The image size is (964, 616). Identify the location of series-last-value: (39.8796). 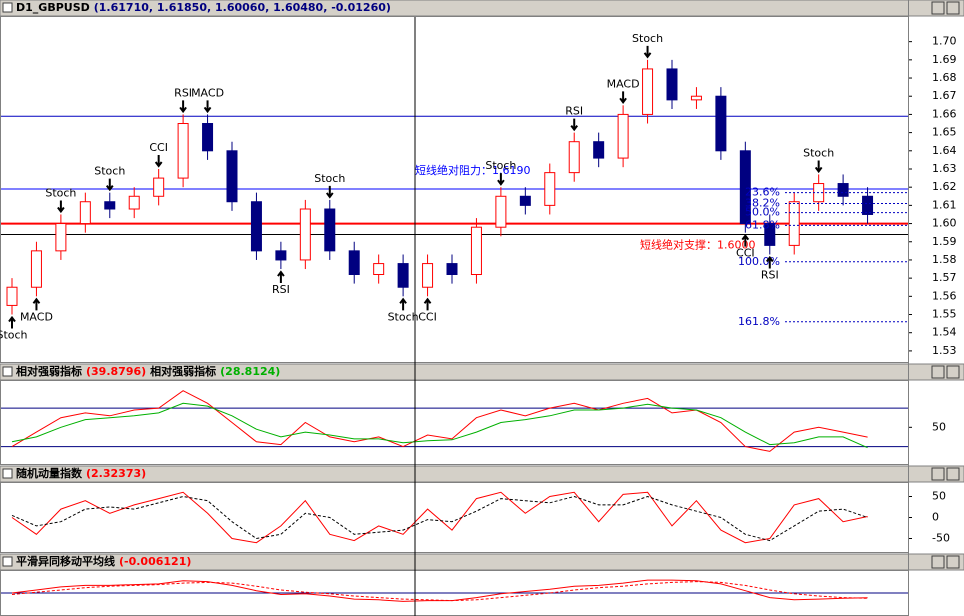
(116, 371).